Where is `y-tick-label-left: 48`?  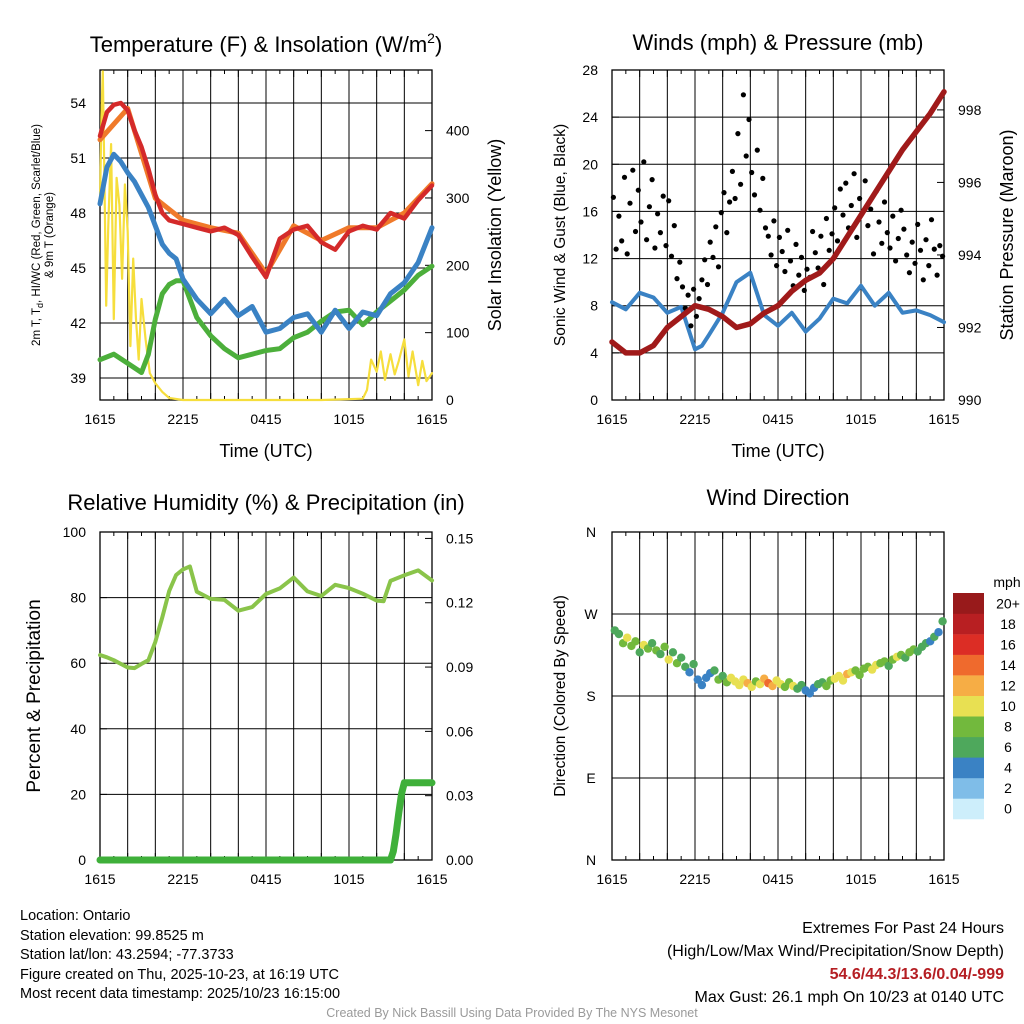 y-tick-label-left: 48 is located at coordinates (78, 213).